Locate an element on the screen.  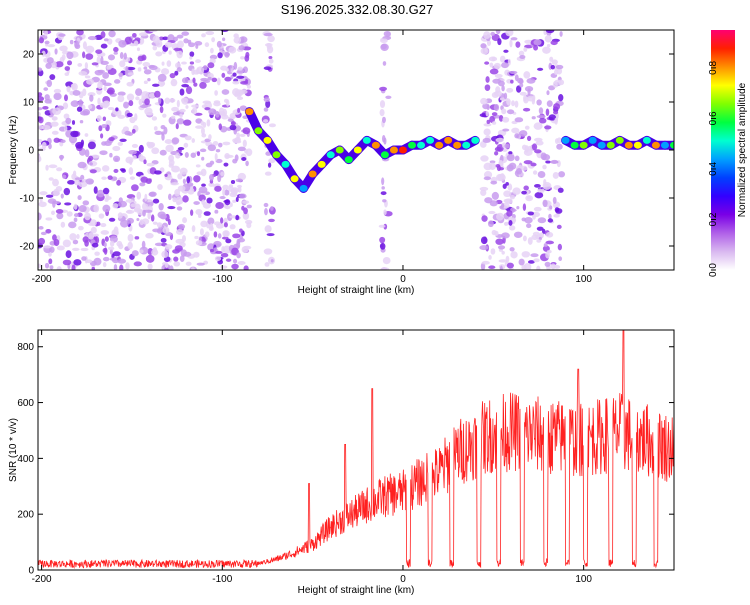
colorbar-ticks: 0.0 0.2 0.4 0.6 0.8 is located at coordinates (713, 169).